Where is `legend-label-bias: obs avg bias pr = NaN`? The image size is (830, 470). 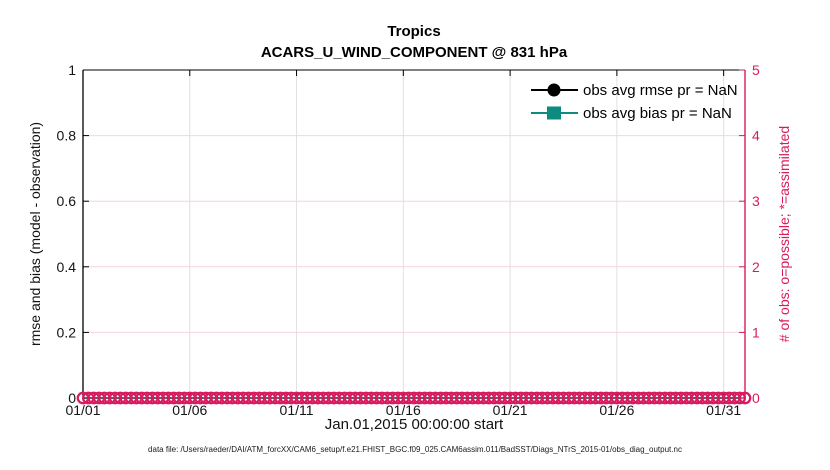
legend-label-bias: obs avg bias pr = NaN is located at coordinates (657, 113).